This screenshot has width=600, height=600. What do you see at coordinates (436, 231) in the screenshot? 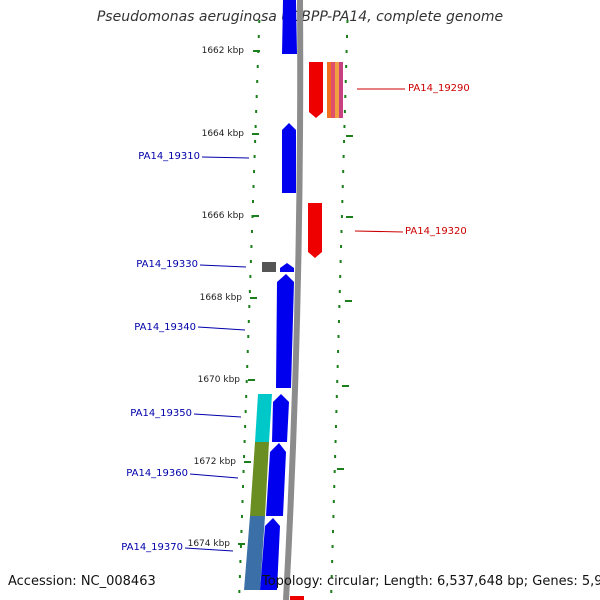
I see `gene-label: PA14_19320` at bounding box center [436, 231].